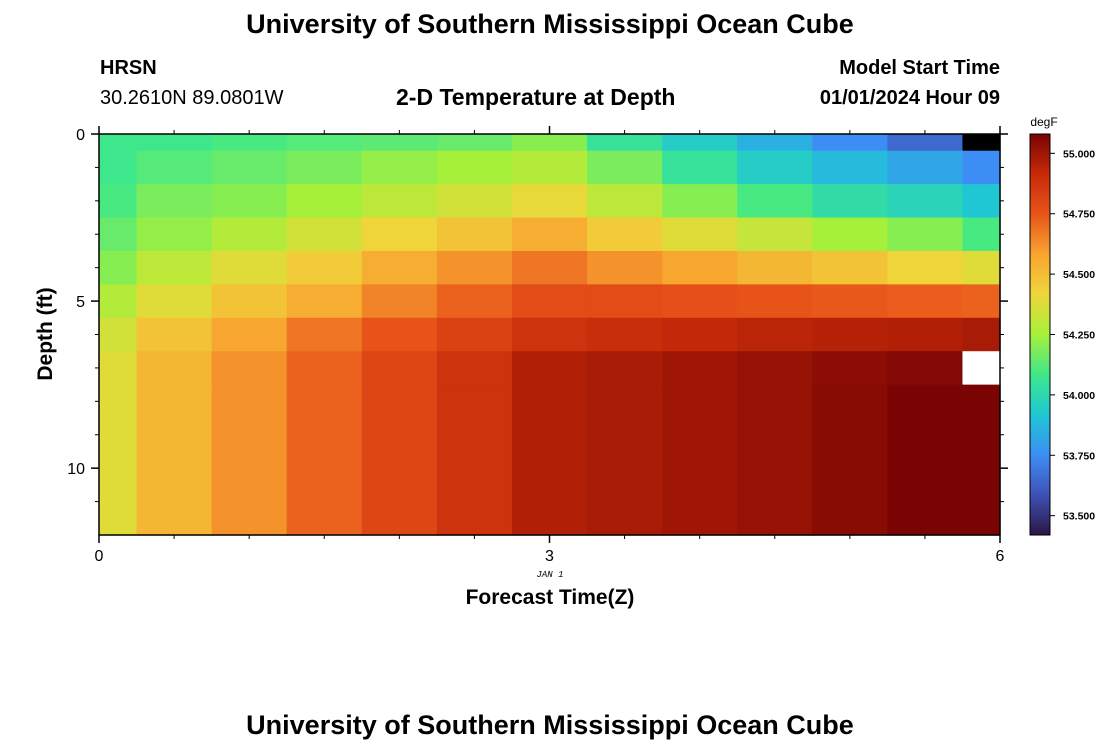  Describe the element at coordinates (550, 597) in the screenshot. I see `x-axis-label: Forecast Time(Z)` at that location.